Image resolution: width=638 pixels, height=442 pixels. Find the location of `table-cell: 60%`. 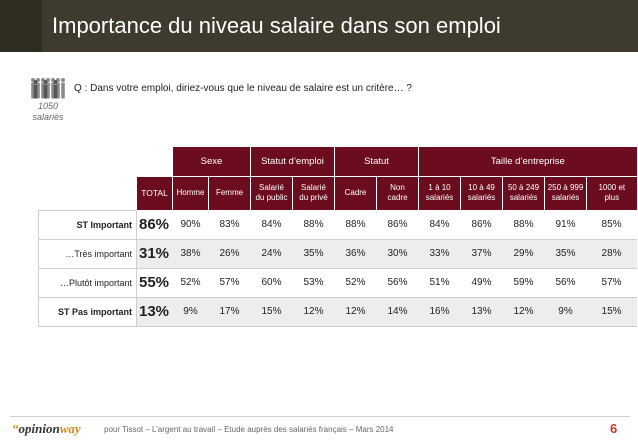

table-cell: 60% is located at coordinates (271, 283).